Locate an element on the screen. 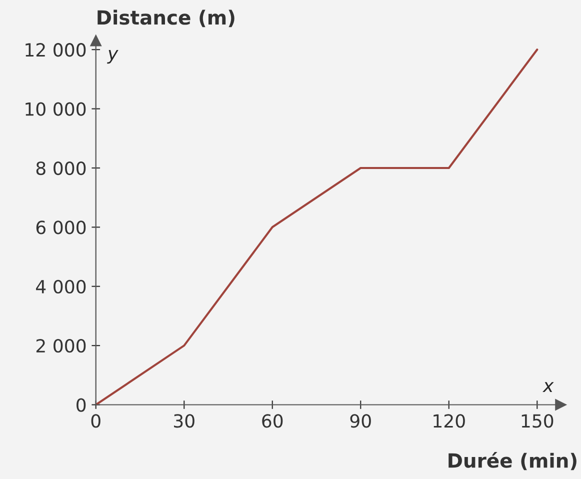 The width and height of the screenshot is (581, 479). x-tick-label: 90 is located at coordinates (360, 421).